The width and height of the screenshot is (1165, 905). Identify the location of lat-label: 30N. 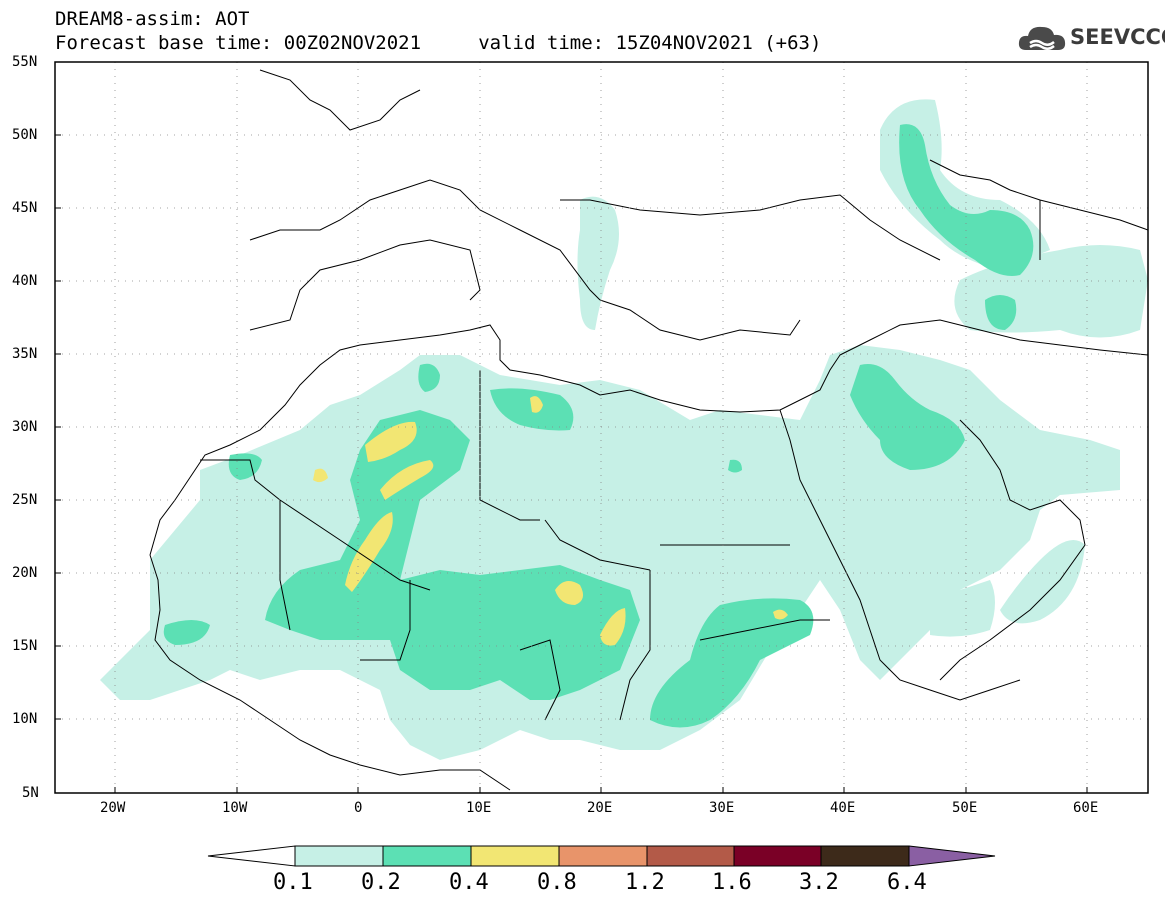
(25, 427).